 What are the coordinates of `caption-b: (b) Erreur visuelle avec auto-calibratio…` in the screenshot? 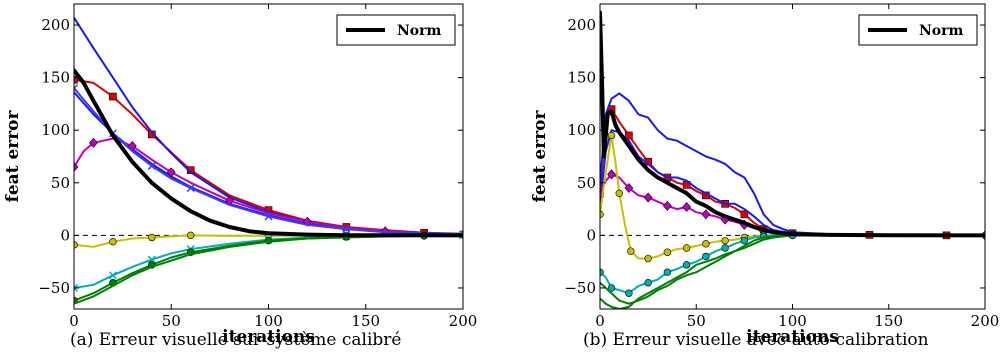 It's located at (756, 340).